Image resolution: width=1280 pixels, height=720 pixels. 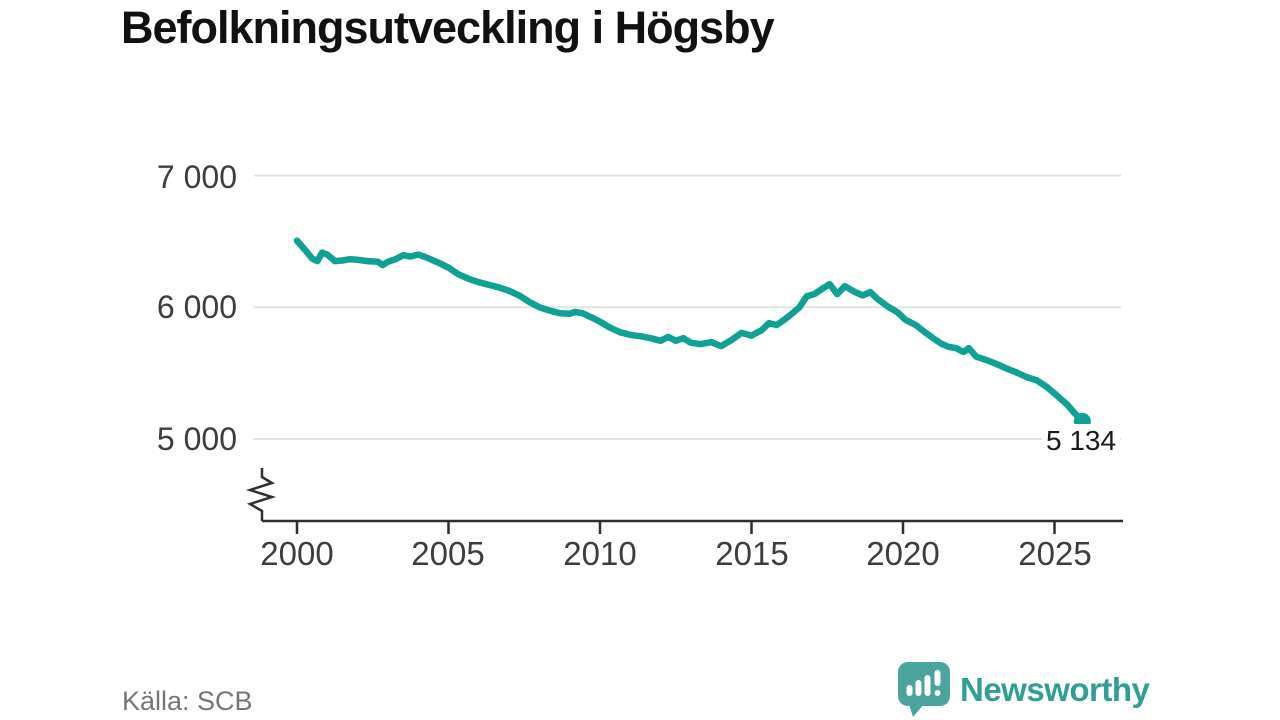 What do you see at coordinates (1055, 689) in the screenshot?
I see `newsworthy-wordmark: Newsworthy` at bounding box center [1055, 689].